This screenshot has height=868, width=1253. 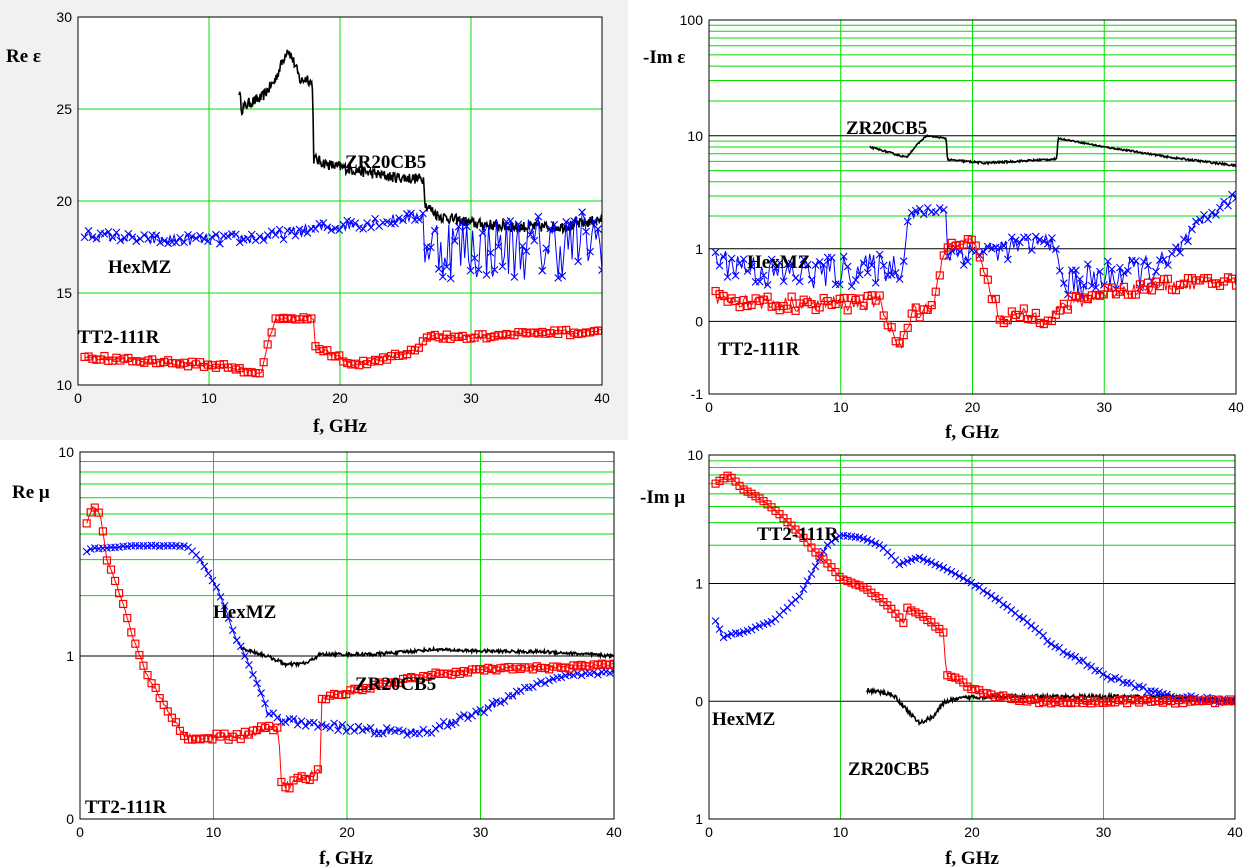 What do you see at coordinates (126, 807) in the screenshot?
I see `annotation-tt2-111r-re-mu: TT2-111R` at bounding box center [126, 807].